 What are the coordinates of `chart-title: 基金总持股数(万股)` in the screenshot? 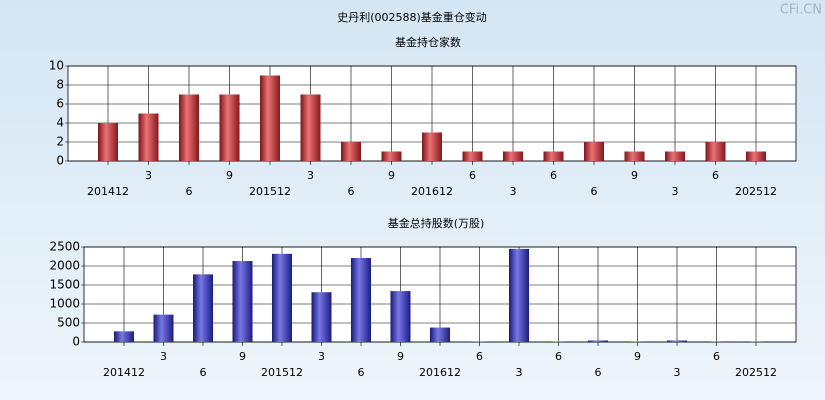 It's located at (436, 223).